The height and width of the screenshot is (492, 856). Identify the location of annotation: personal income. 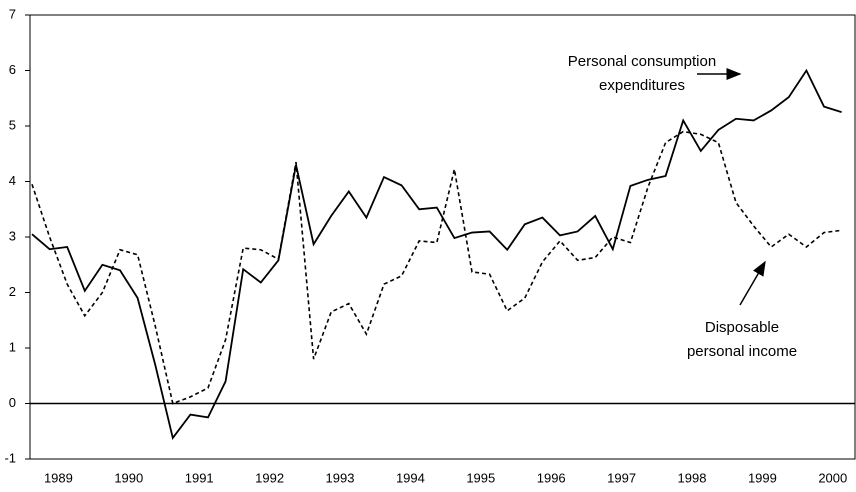
(742, 351).